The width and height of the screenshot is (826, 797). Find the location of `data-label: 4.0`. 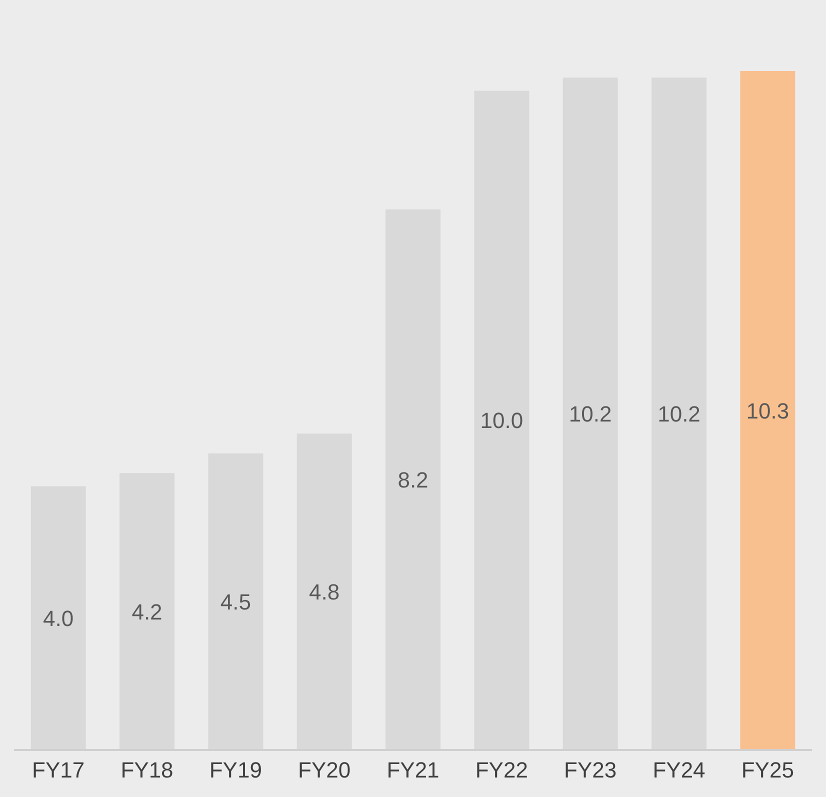

data-label: 4.0 is located at coordinates (58, 618).